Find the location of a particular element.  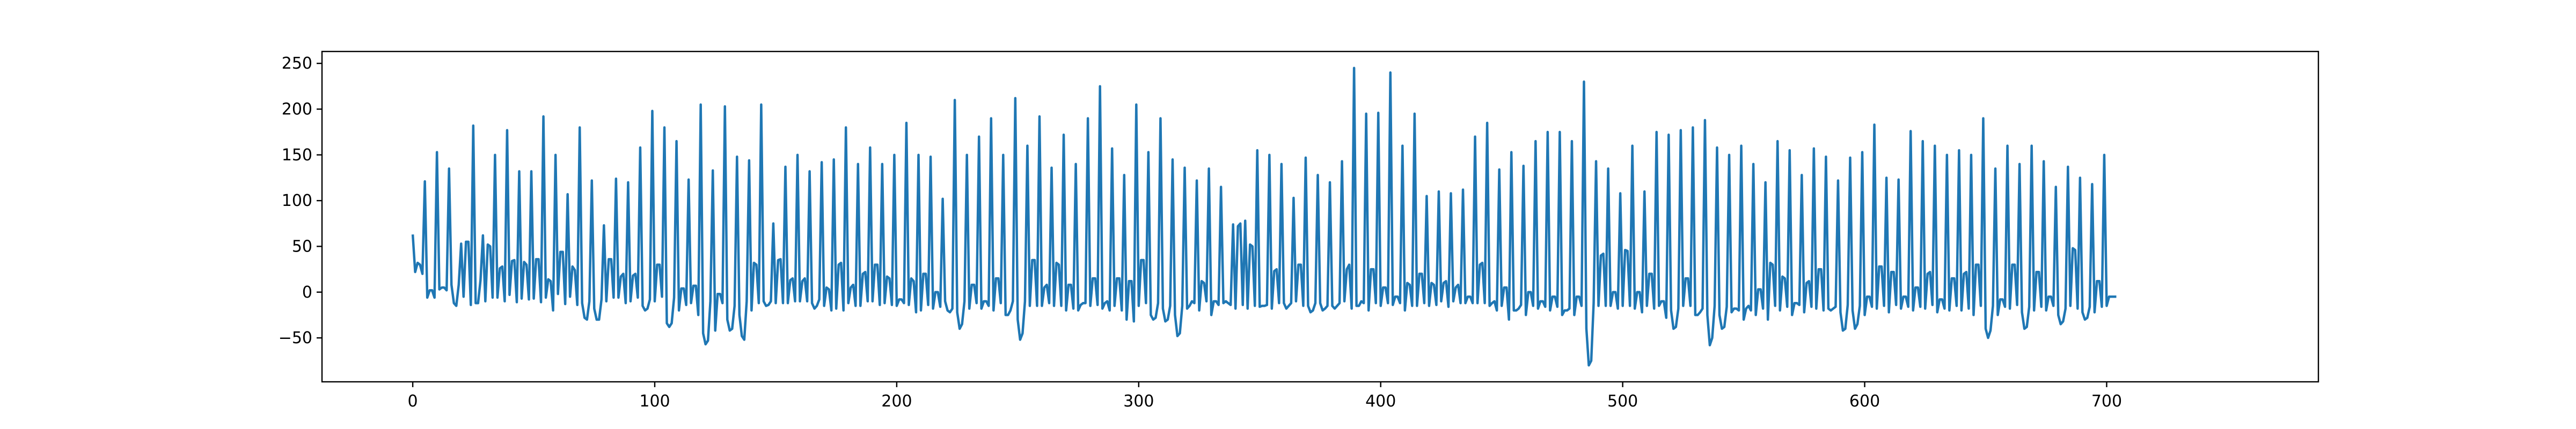

x-tick-label: 300 is located at coordinates (1138, 401).